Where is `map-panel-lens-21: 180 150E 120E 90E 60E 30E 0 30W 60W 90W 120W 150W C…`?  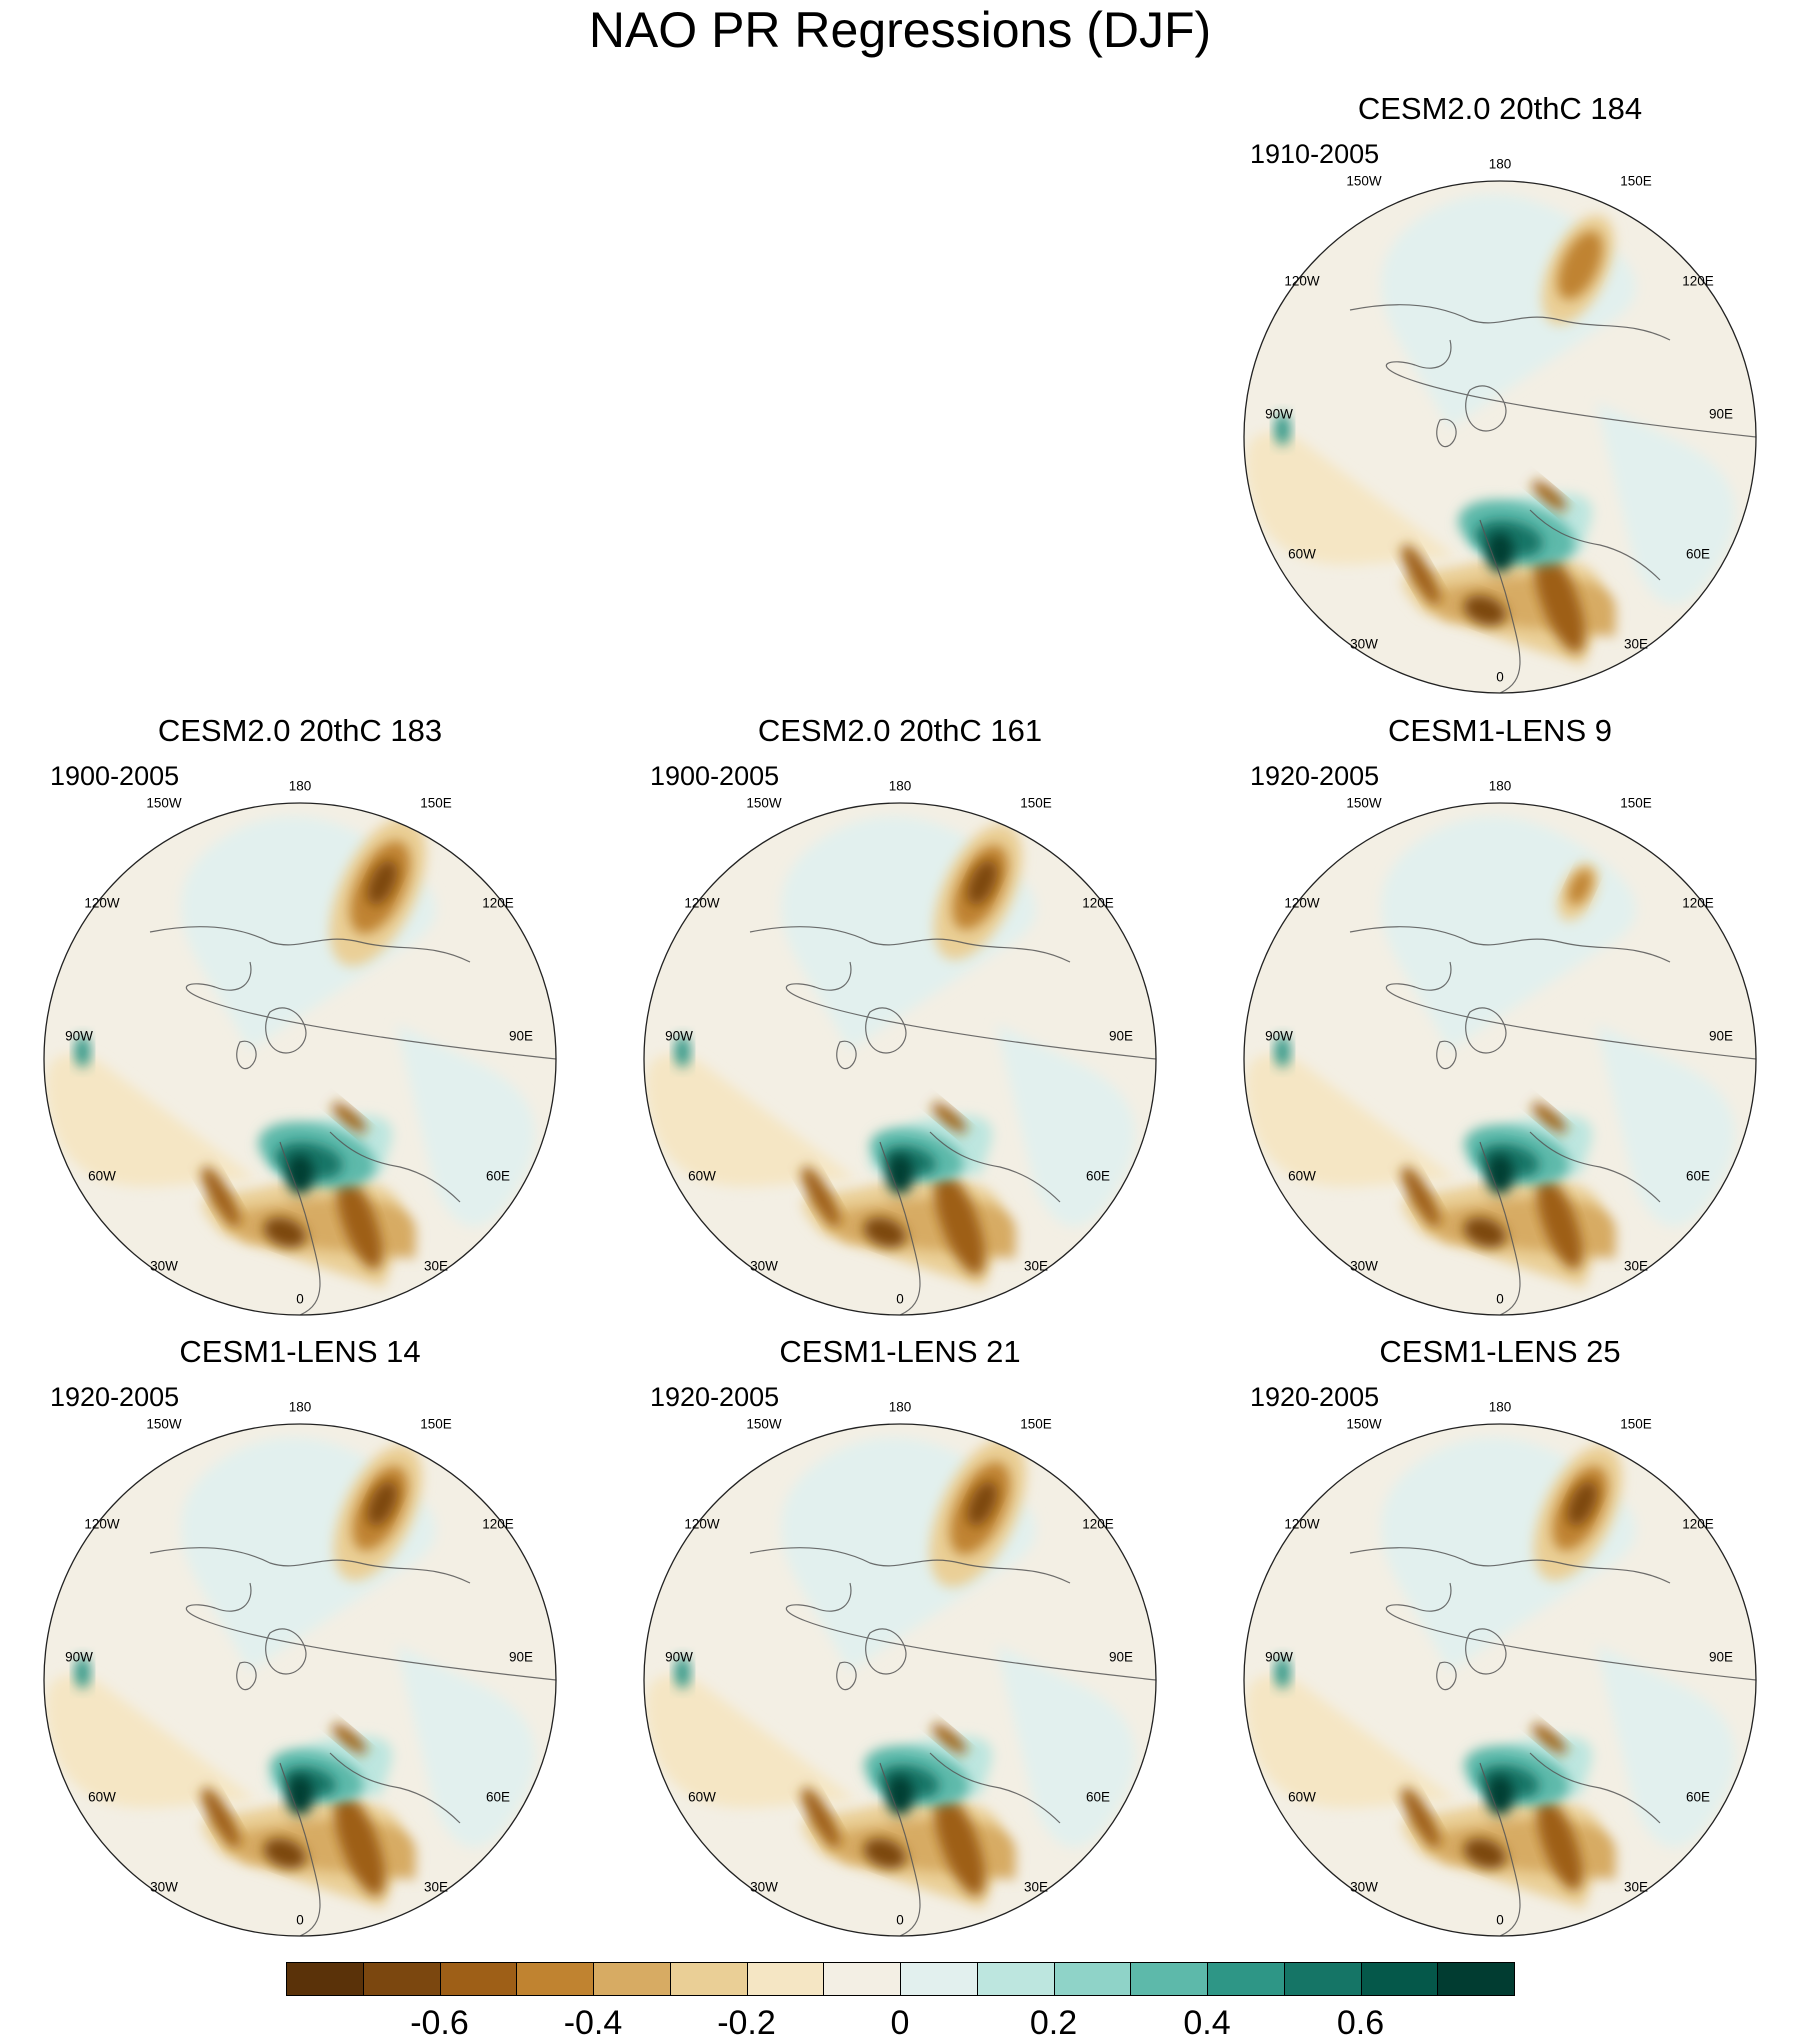 map-panel-lens-21: 180 150E 120E 90E 60E 30E 0 30W 60W 90W 120W 150W C… is located at coordinates (900, 1643).